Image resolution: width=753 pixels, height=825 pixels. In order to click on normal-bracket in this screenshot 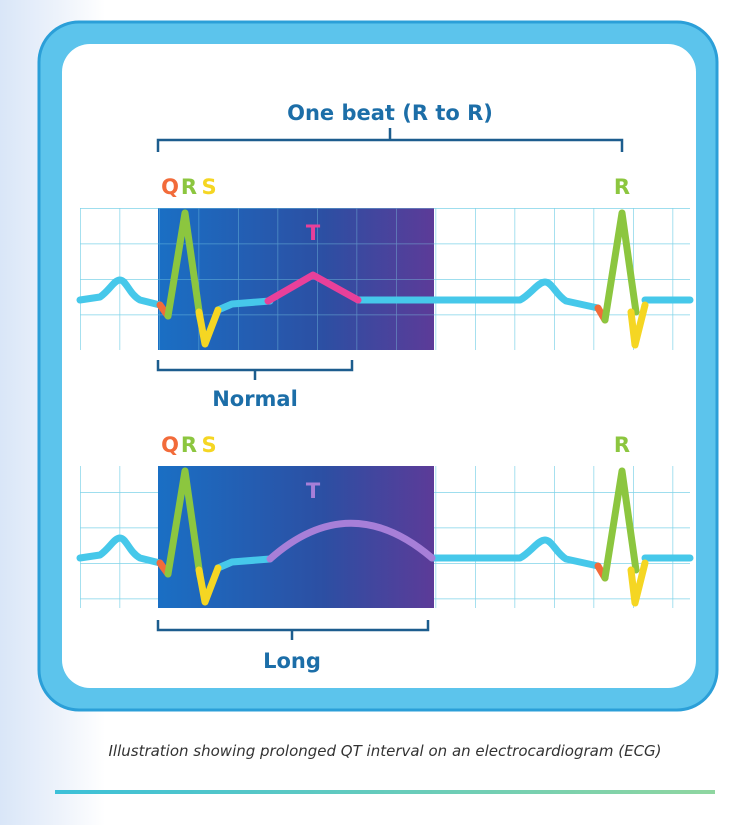, I will do `click(255, 370)`.